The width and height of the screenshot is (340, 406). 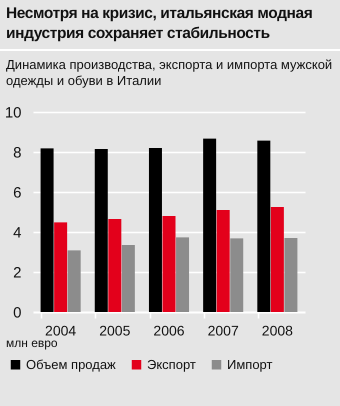 I want to click on chart-title: Несмотря на кризис, итальянская модная индустрия сохраняет стабильность, so click(x=170, y=25).